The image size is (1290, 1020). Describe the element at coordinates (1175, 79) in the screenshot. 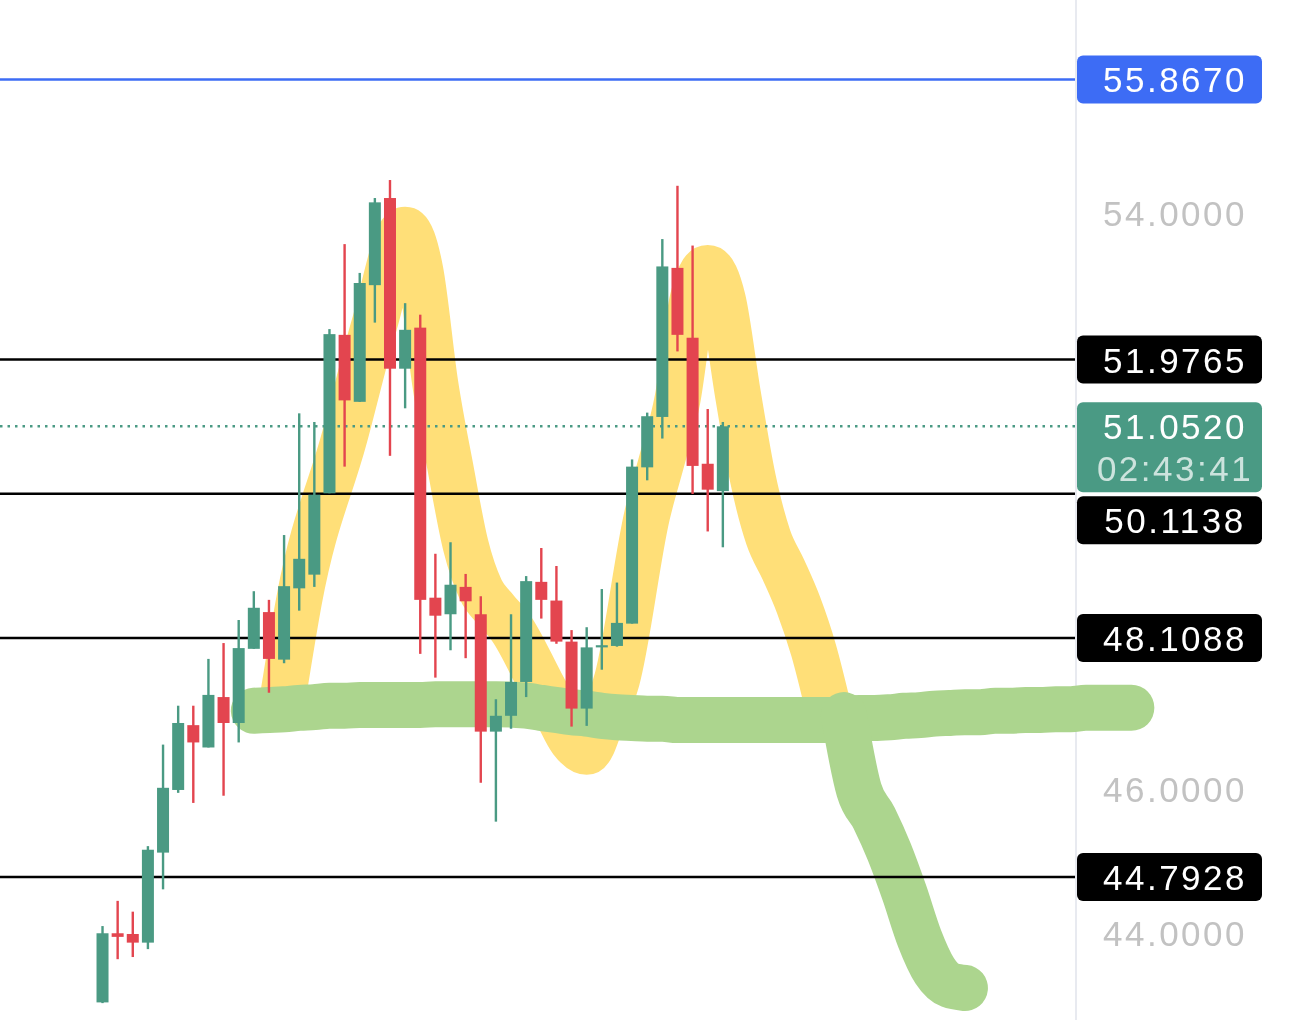

I see `ref-line-label: 55.8670` at that location.